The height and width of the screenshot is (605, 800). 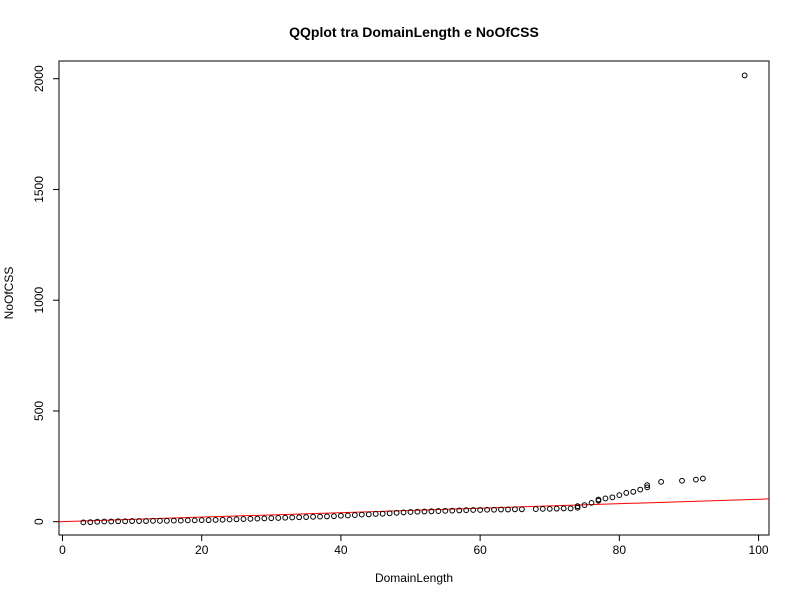 I want to click on y-tick-label: 1000, so click(x=39, y=300).